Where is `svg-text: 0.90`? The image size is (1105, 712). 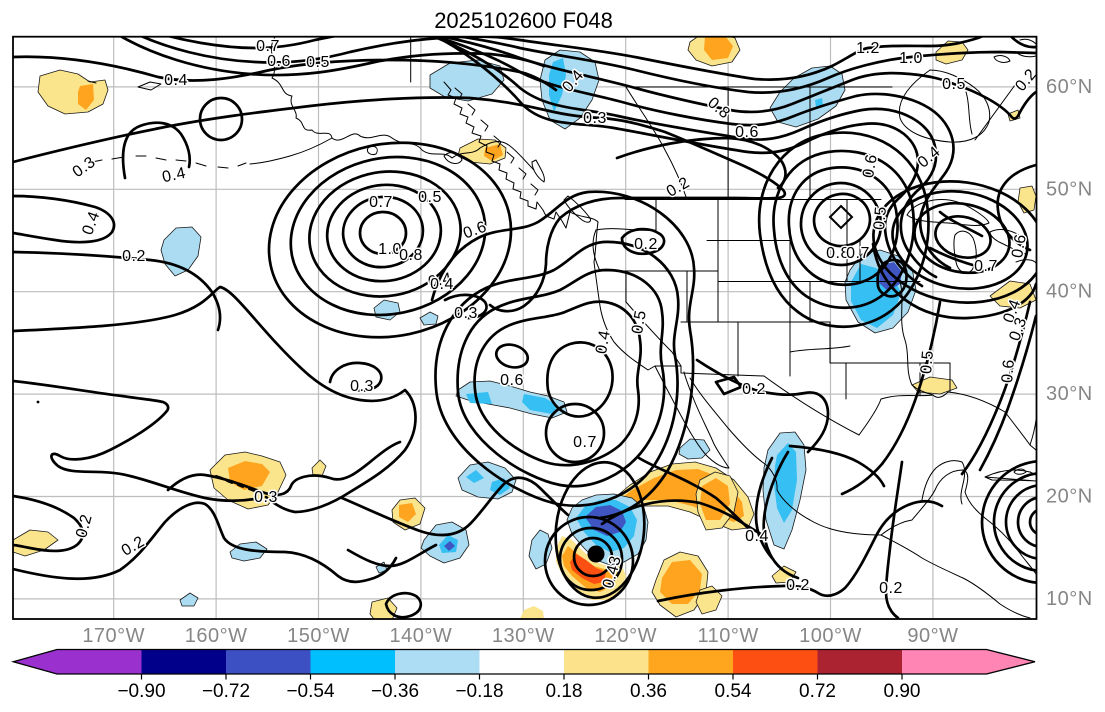
svg-text: 0.90 is located at coordinates (902, 691).